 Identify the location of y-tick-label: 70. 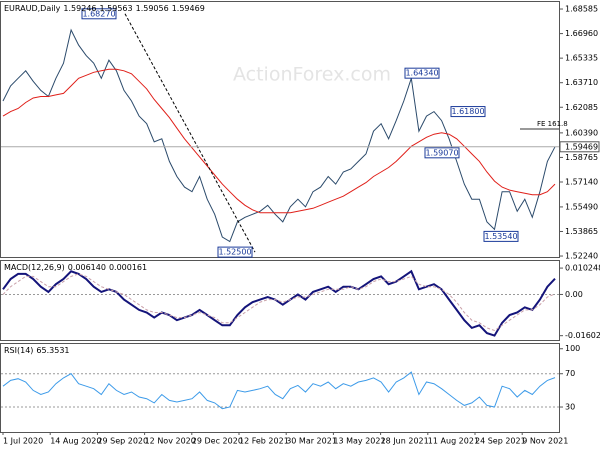
(570, 373).